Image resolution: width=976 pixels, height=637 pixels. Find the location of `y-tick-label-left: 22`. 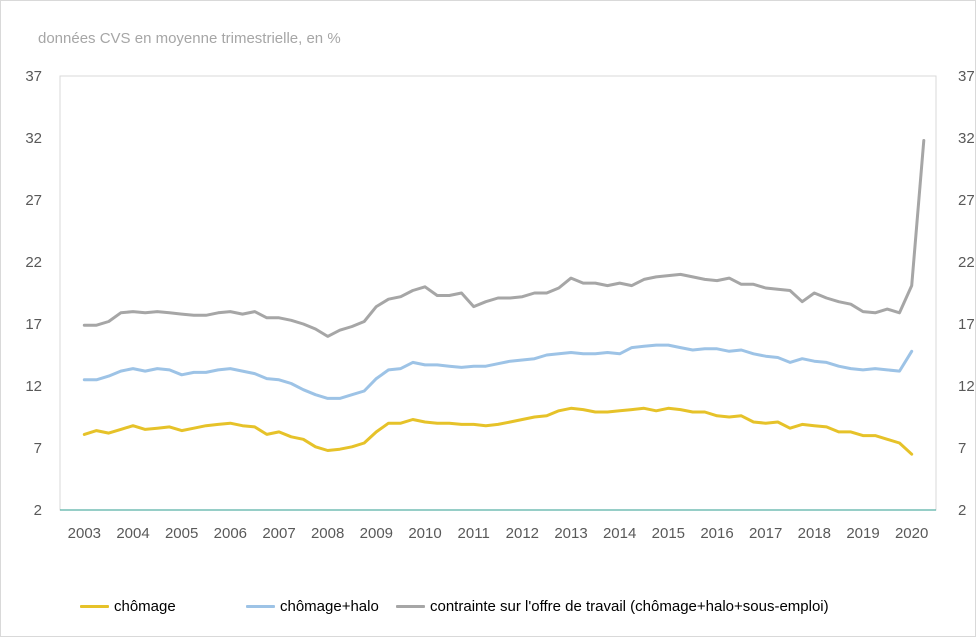

y-tick-label-left: 22 is located at coordinates (33, 262).